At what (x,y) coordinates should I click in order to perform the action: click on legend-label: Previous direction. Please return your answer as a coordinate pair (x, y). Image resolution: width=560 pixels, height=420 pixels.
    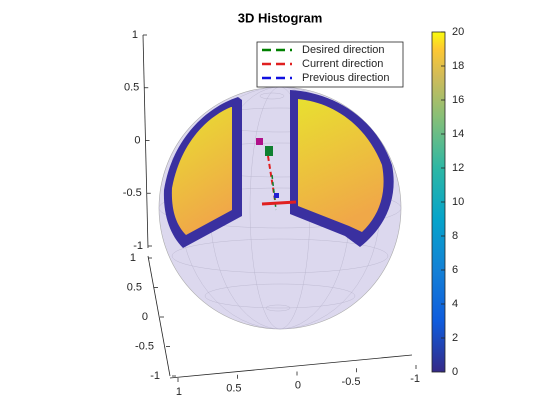
    Looking at the image, I should click on (345, 78).